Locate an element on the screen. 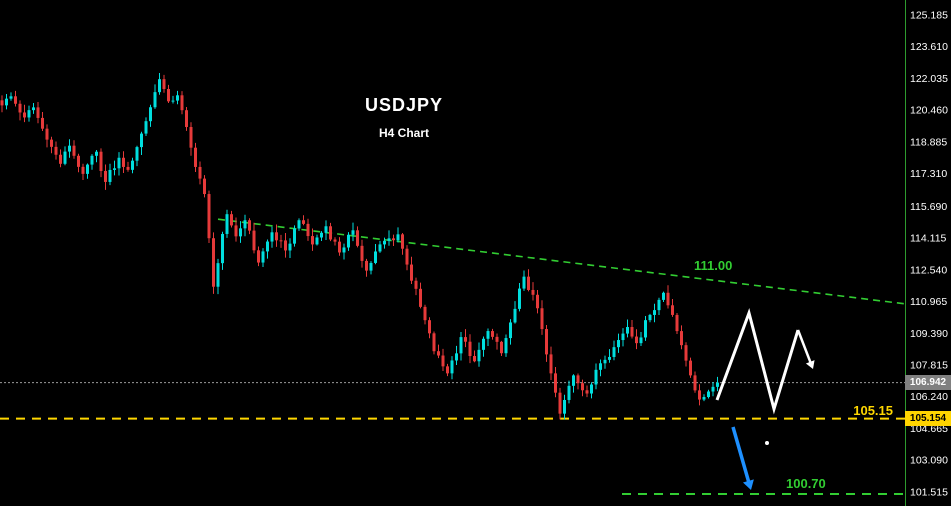 This screenshot has width=951, height=506. price-axis-tick-label: 109.390 is located at coordinates (929, 334).